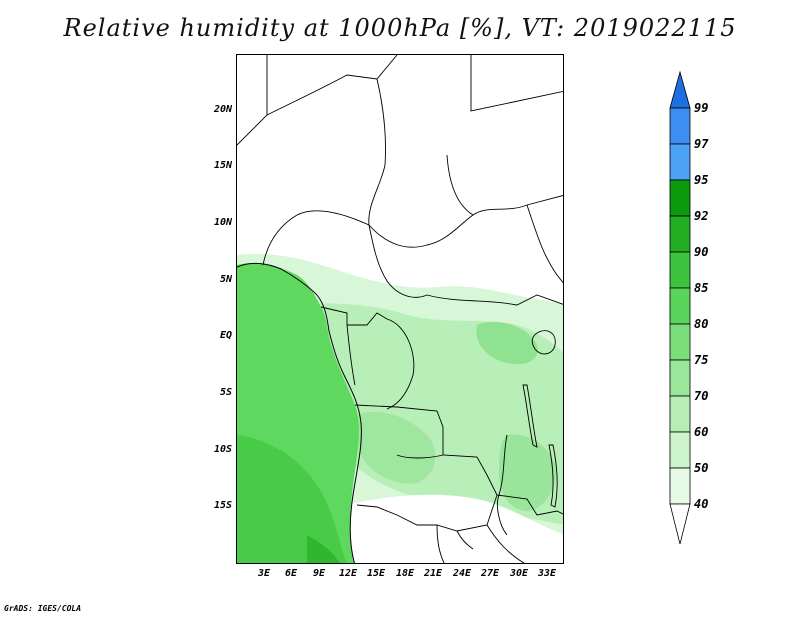  What do you see at coordinates (701, 432) in the screenshot?
I see `legend-label-60: 60` at bounding box center [701, 432].